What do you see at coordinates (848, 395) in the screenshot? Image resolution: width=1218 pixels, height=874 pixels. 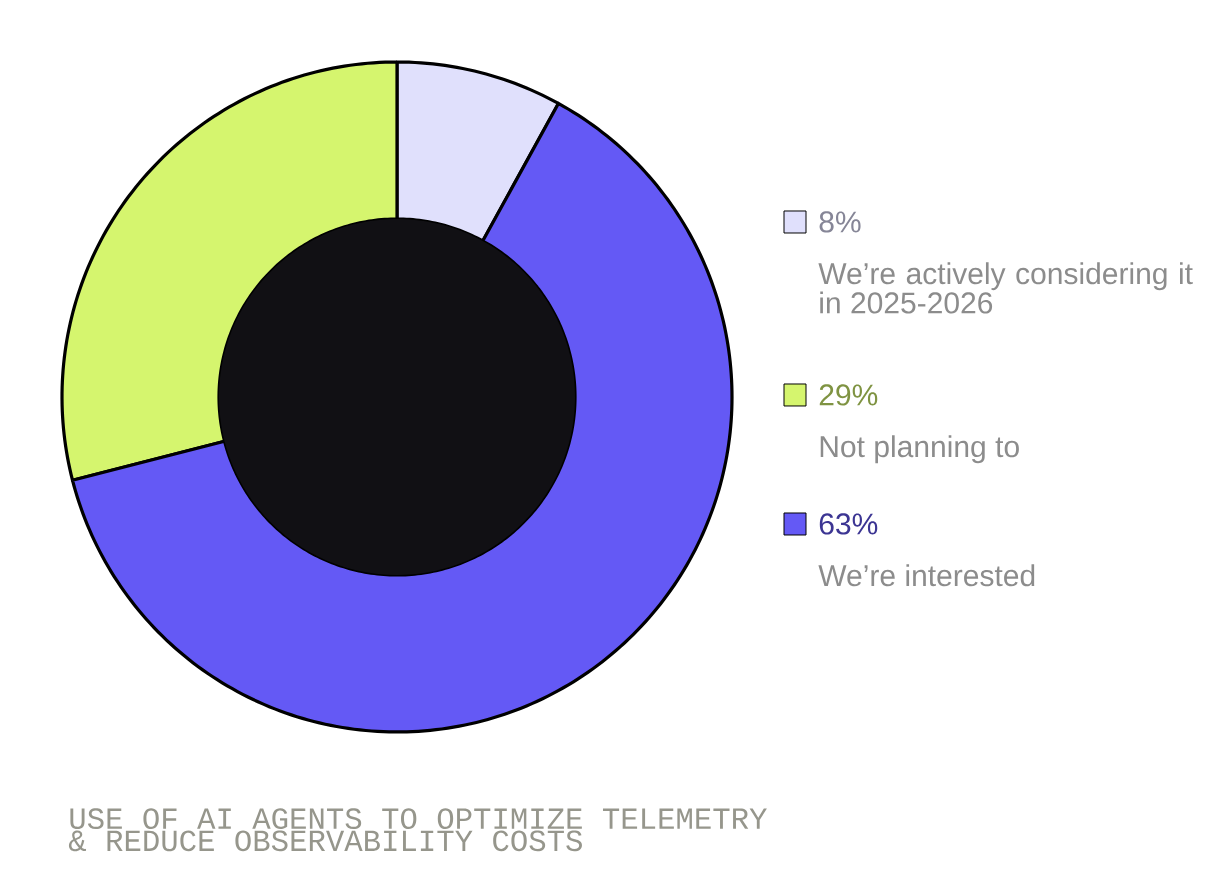 I see `data-label: 29%` at bounding box center [848, 395].